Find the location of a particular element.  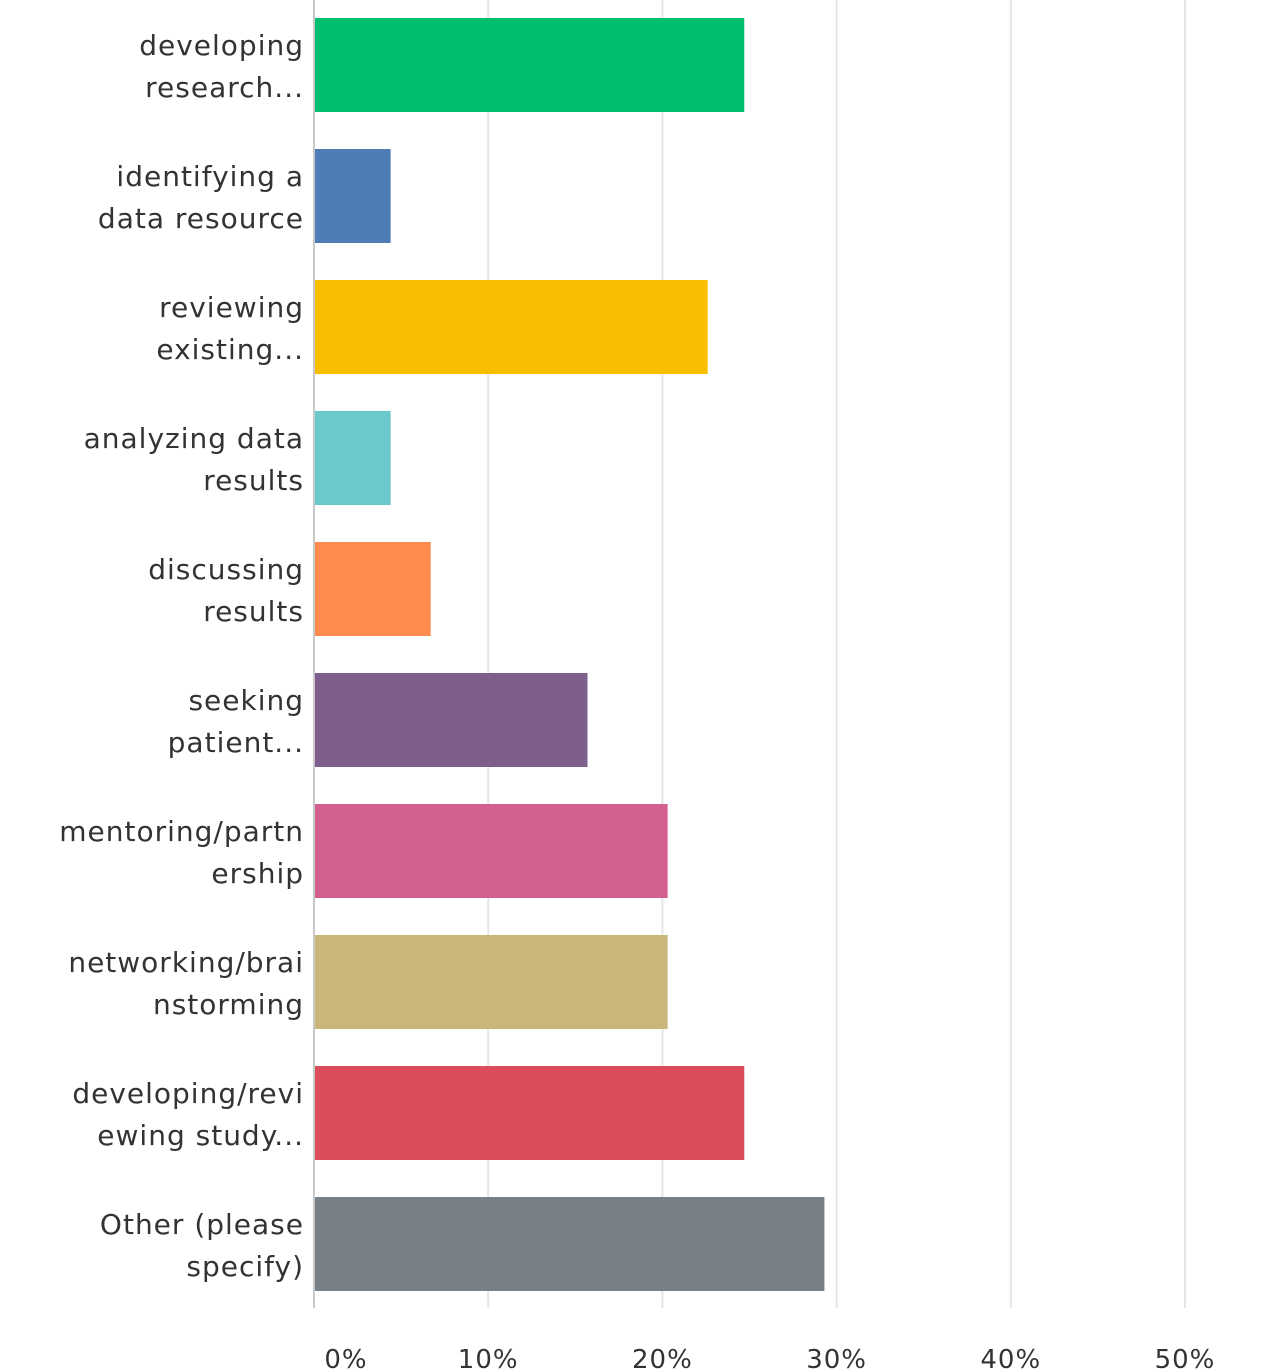

category-label: identifying a data resource is located at coordinates (201, 197).